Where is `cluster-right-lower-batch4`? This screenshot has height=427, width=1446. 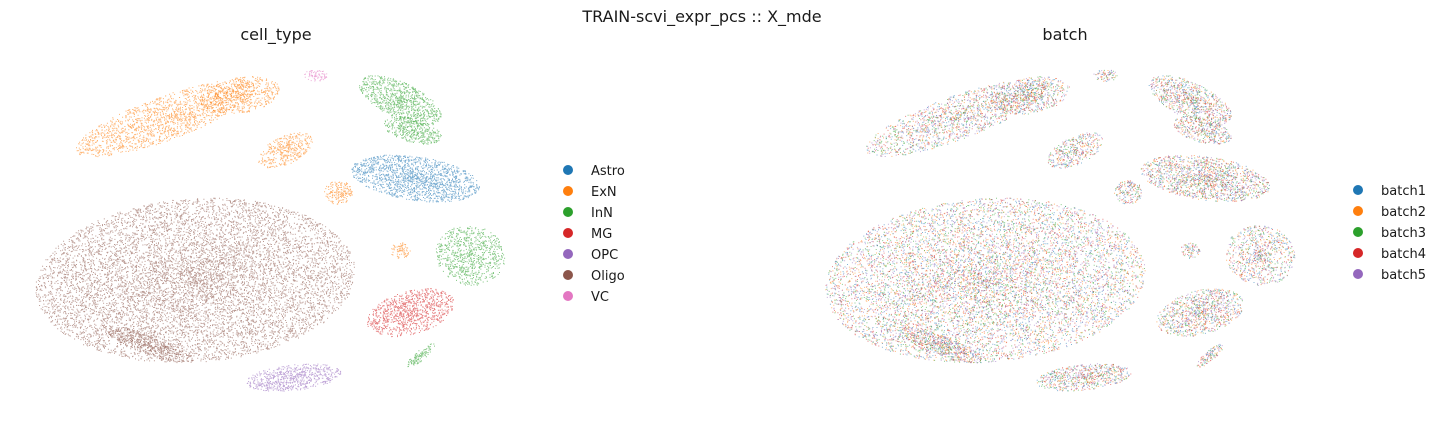
cluster-right-lower-batch4 is located at coordinates (1259, 254).